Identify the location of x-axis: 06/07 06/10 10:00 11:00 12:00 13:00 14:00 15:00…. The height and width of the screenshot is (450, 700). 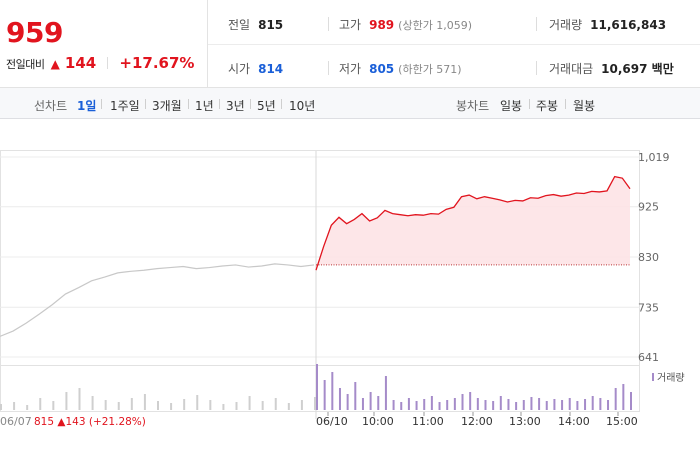
(319, 420).